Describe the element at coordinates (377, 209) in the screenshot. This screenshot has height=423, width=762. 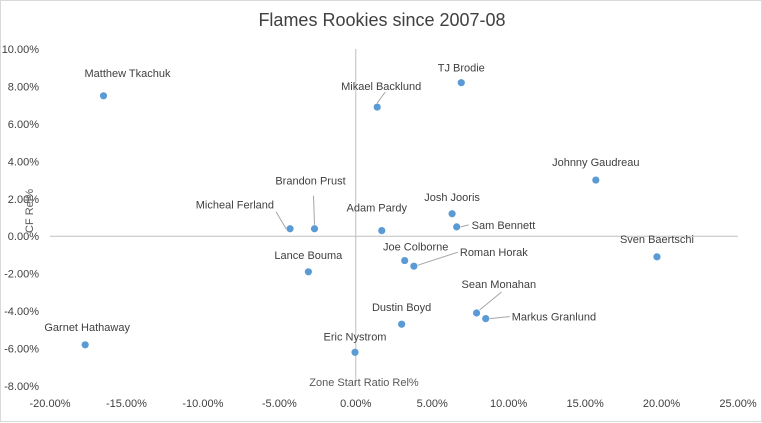
I see `point-label: Adam Pardy` at that location.